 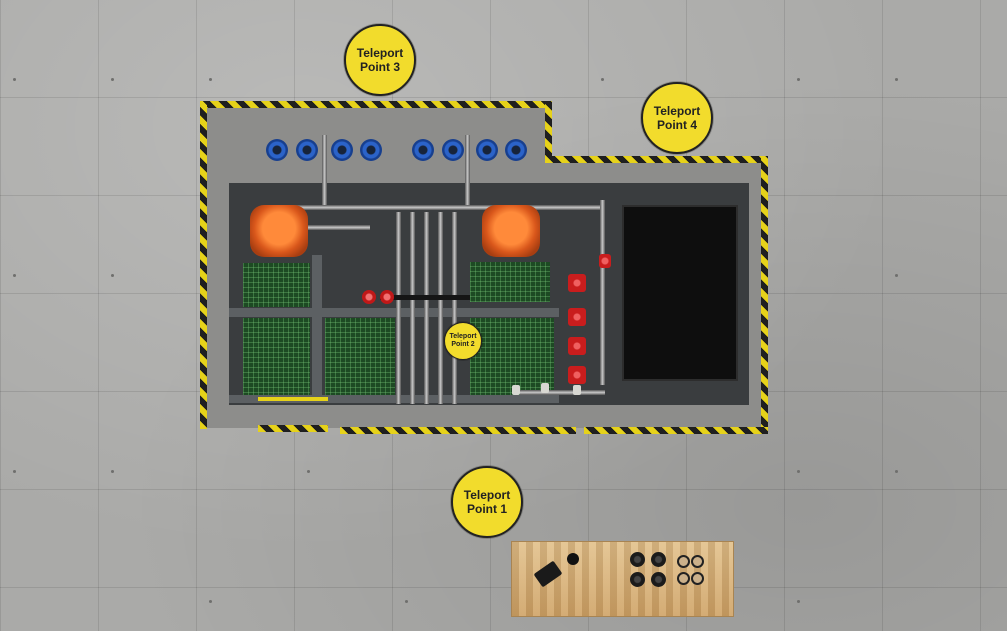 I want to click on tool-icon, so click(x=548, y=574).